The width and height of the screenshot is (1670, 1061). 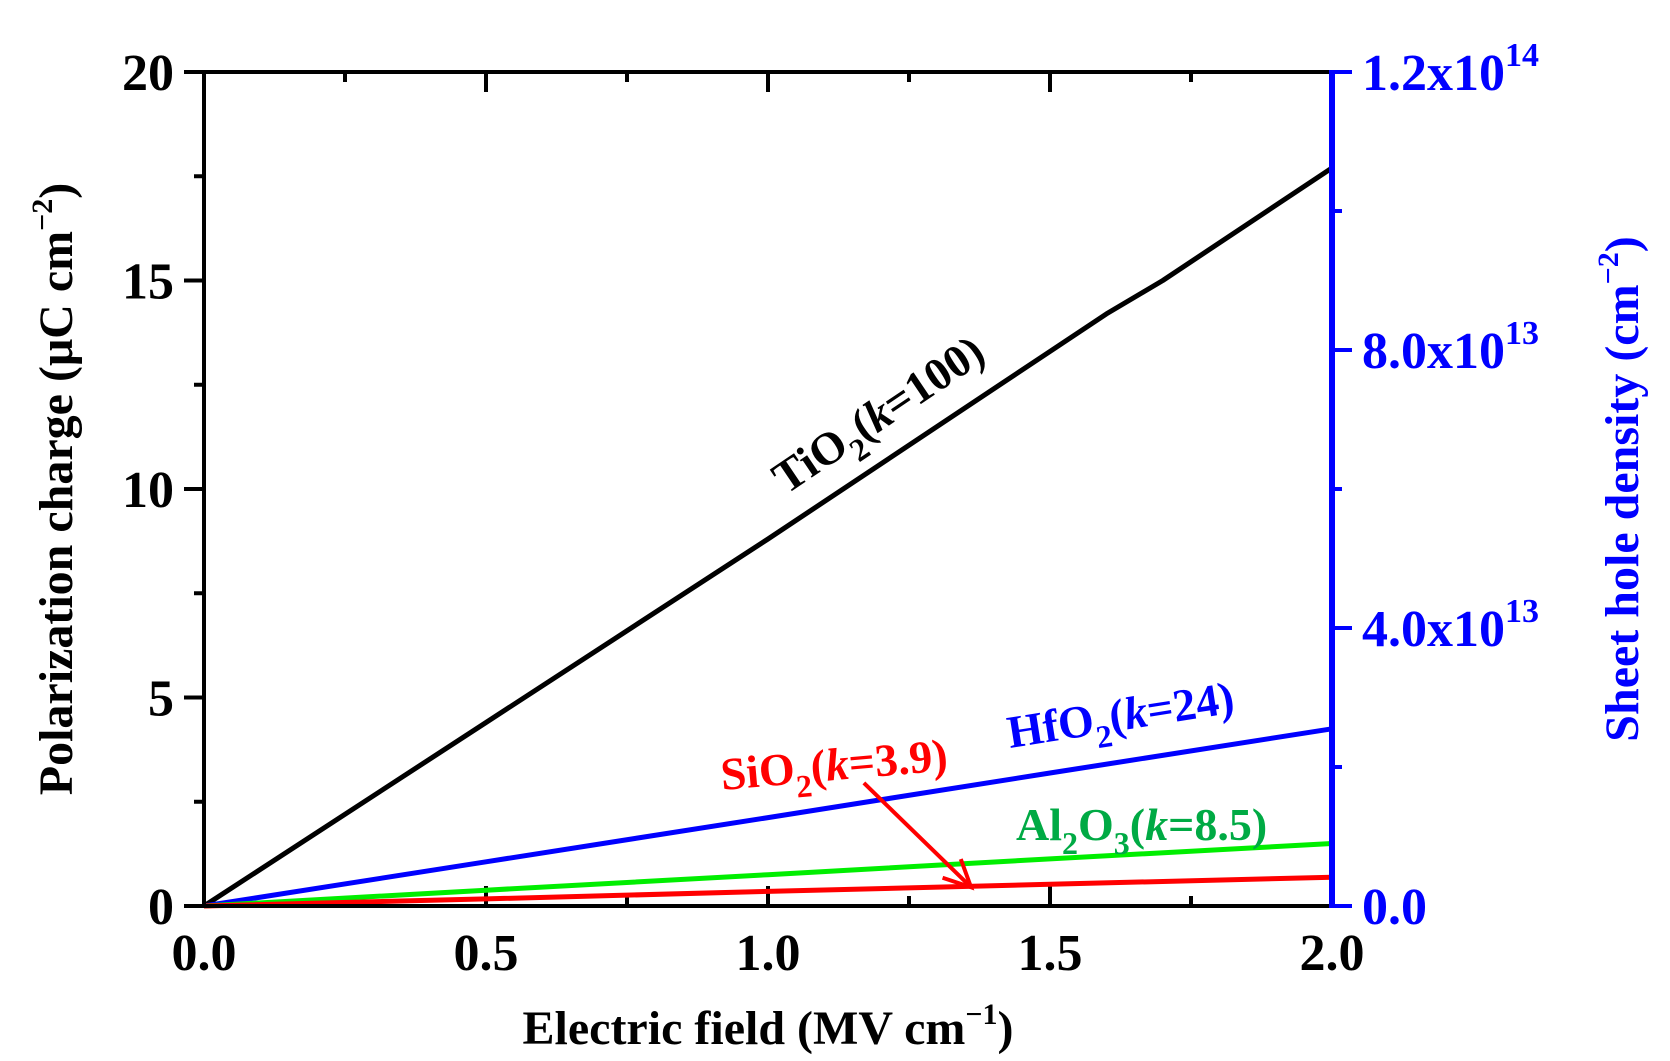 I want to click on left-y-tick-labels: 0 5 10 15 20, so click(x=148, y=490).